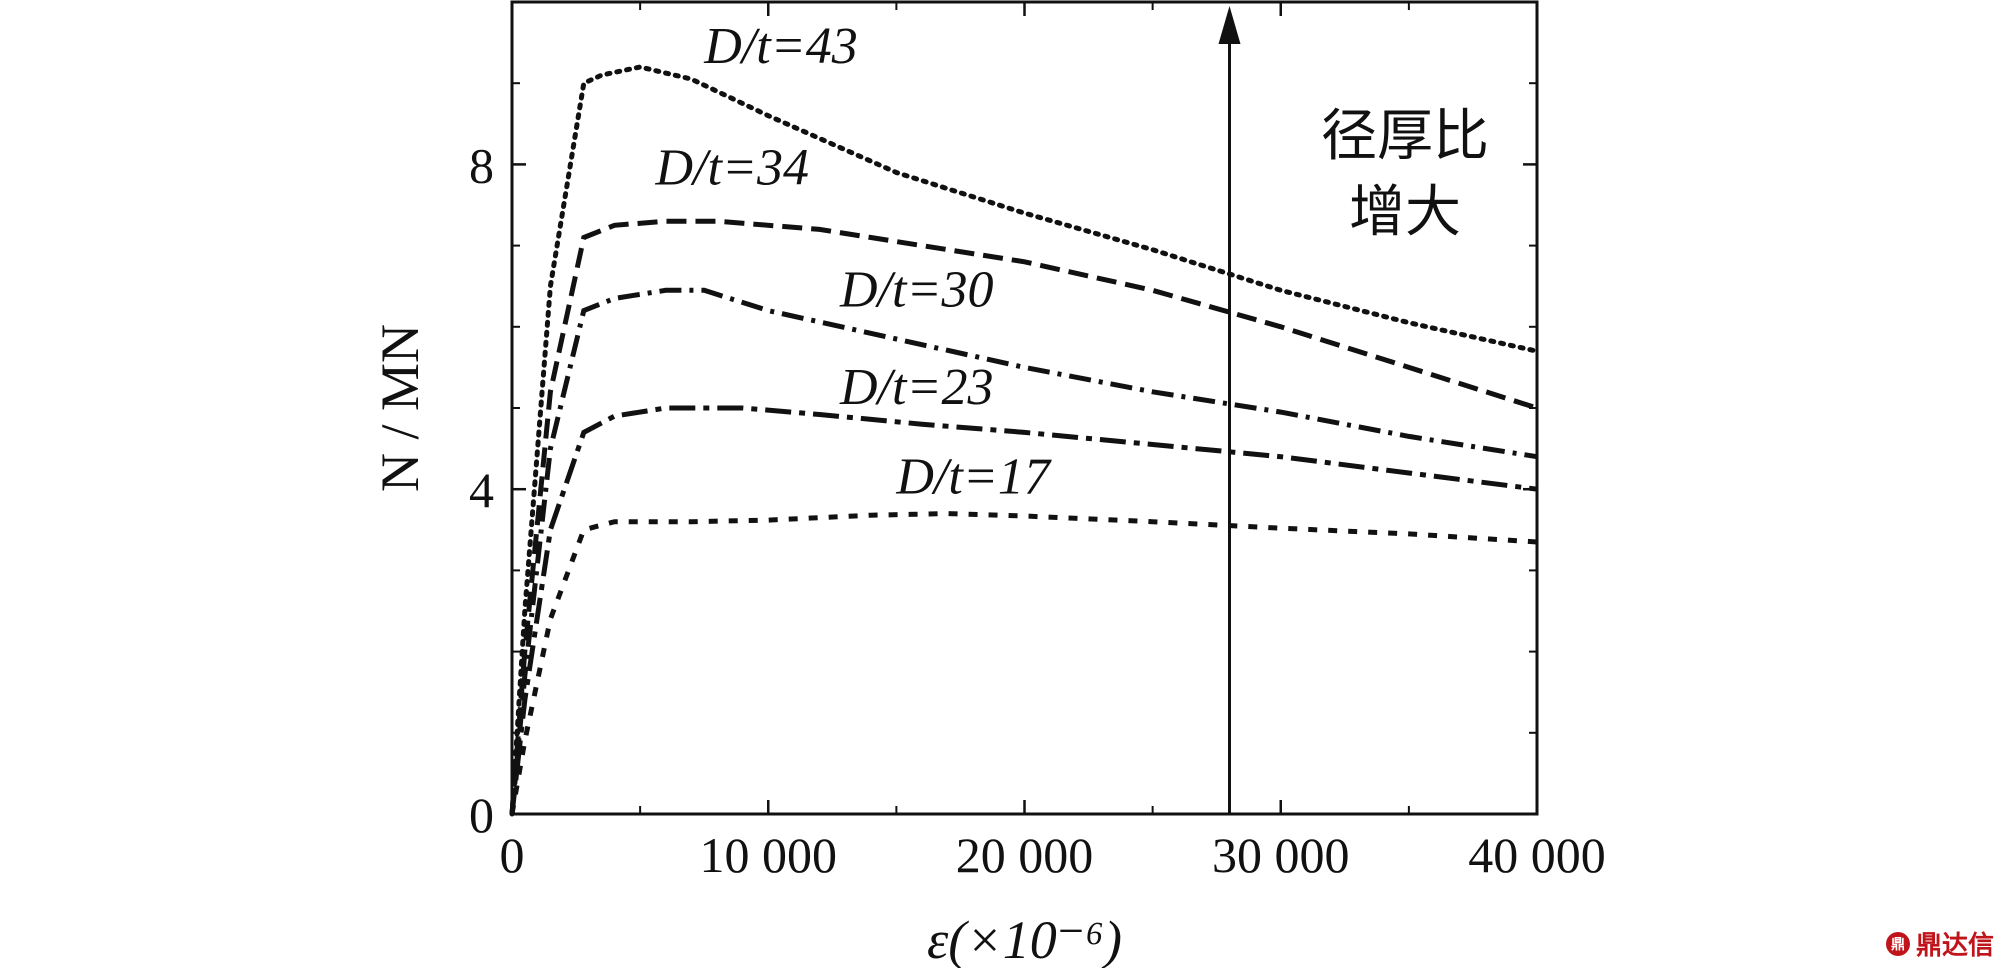  I want to click on x-axis-label: ε(×10⁻⁶), so click(1024, 939).